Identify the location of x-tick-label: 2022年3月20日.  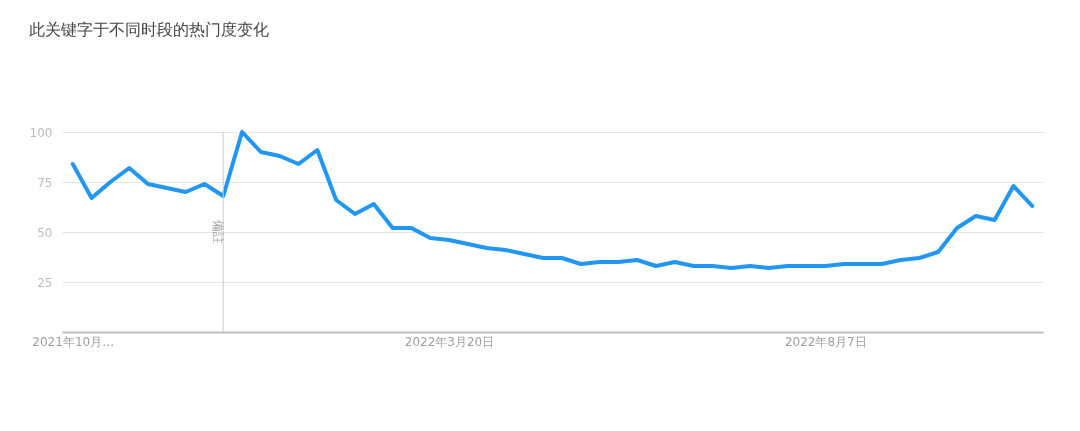
(449, 341).